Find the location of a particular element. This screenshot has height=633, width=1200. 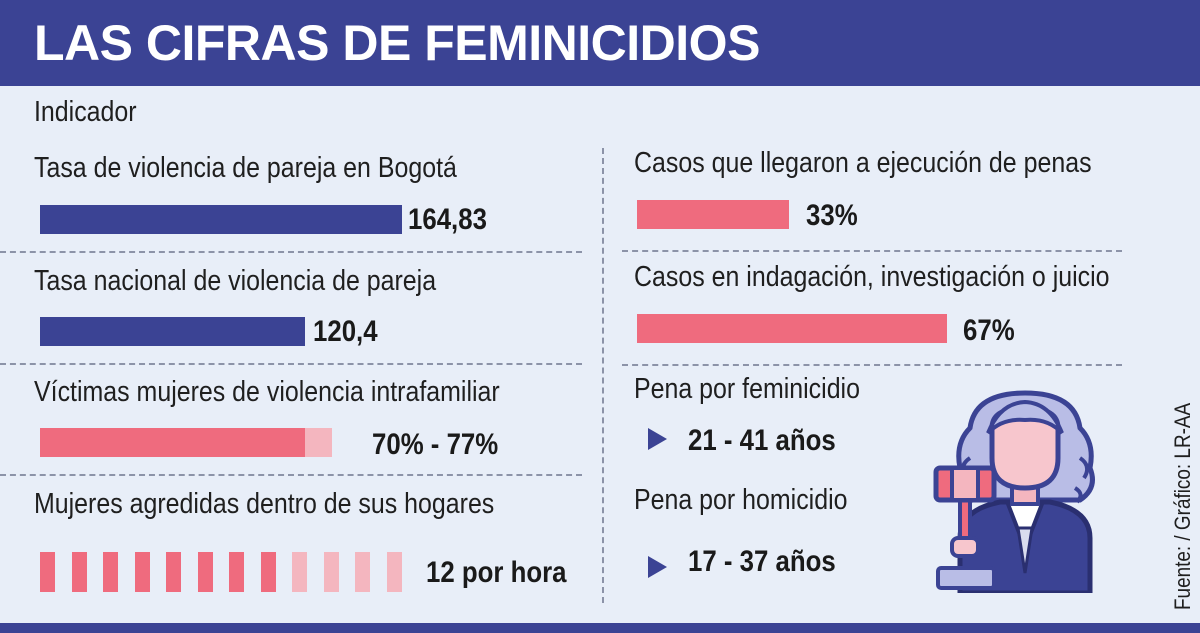

page-title: LAS CIFRAS DE FEMINICIDIOS is located at coordinates (397, 43).